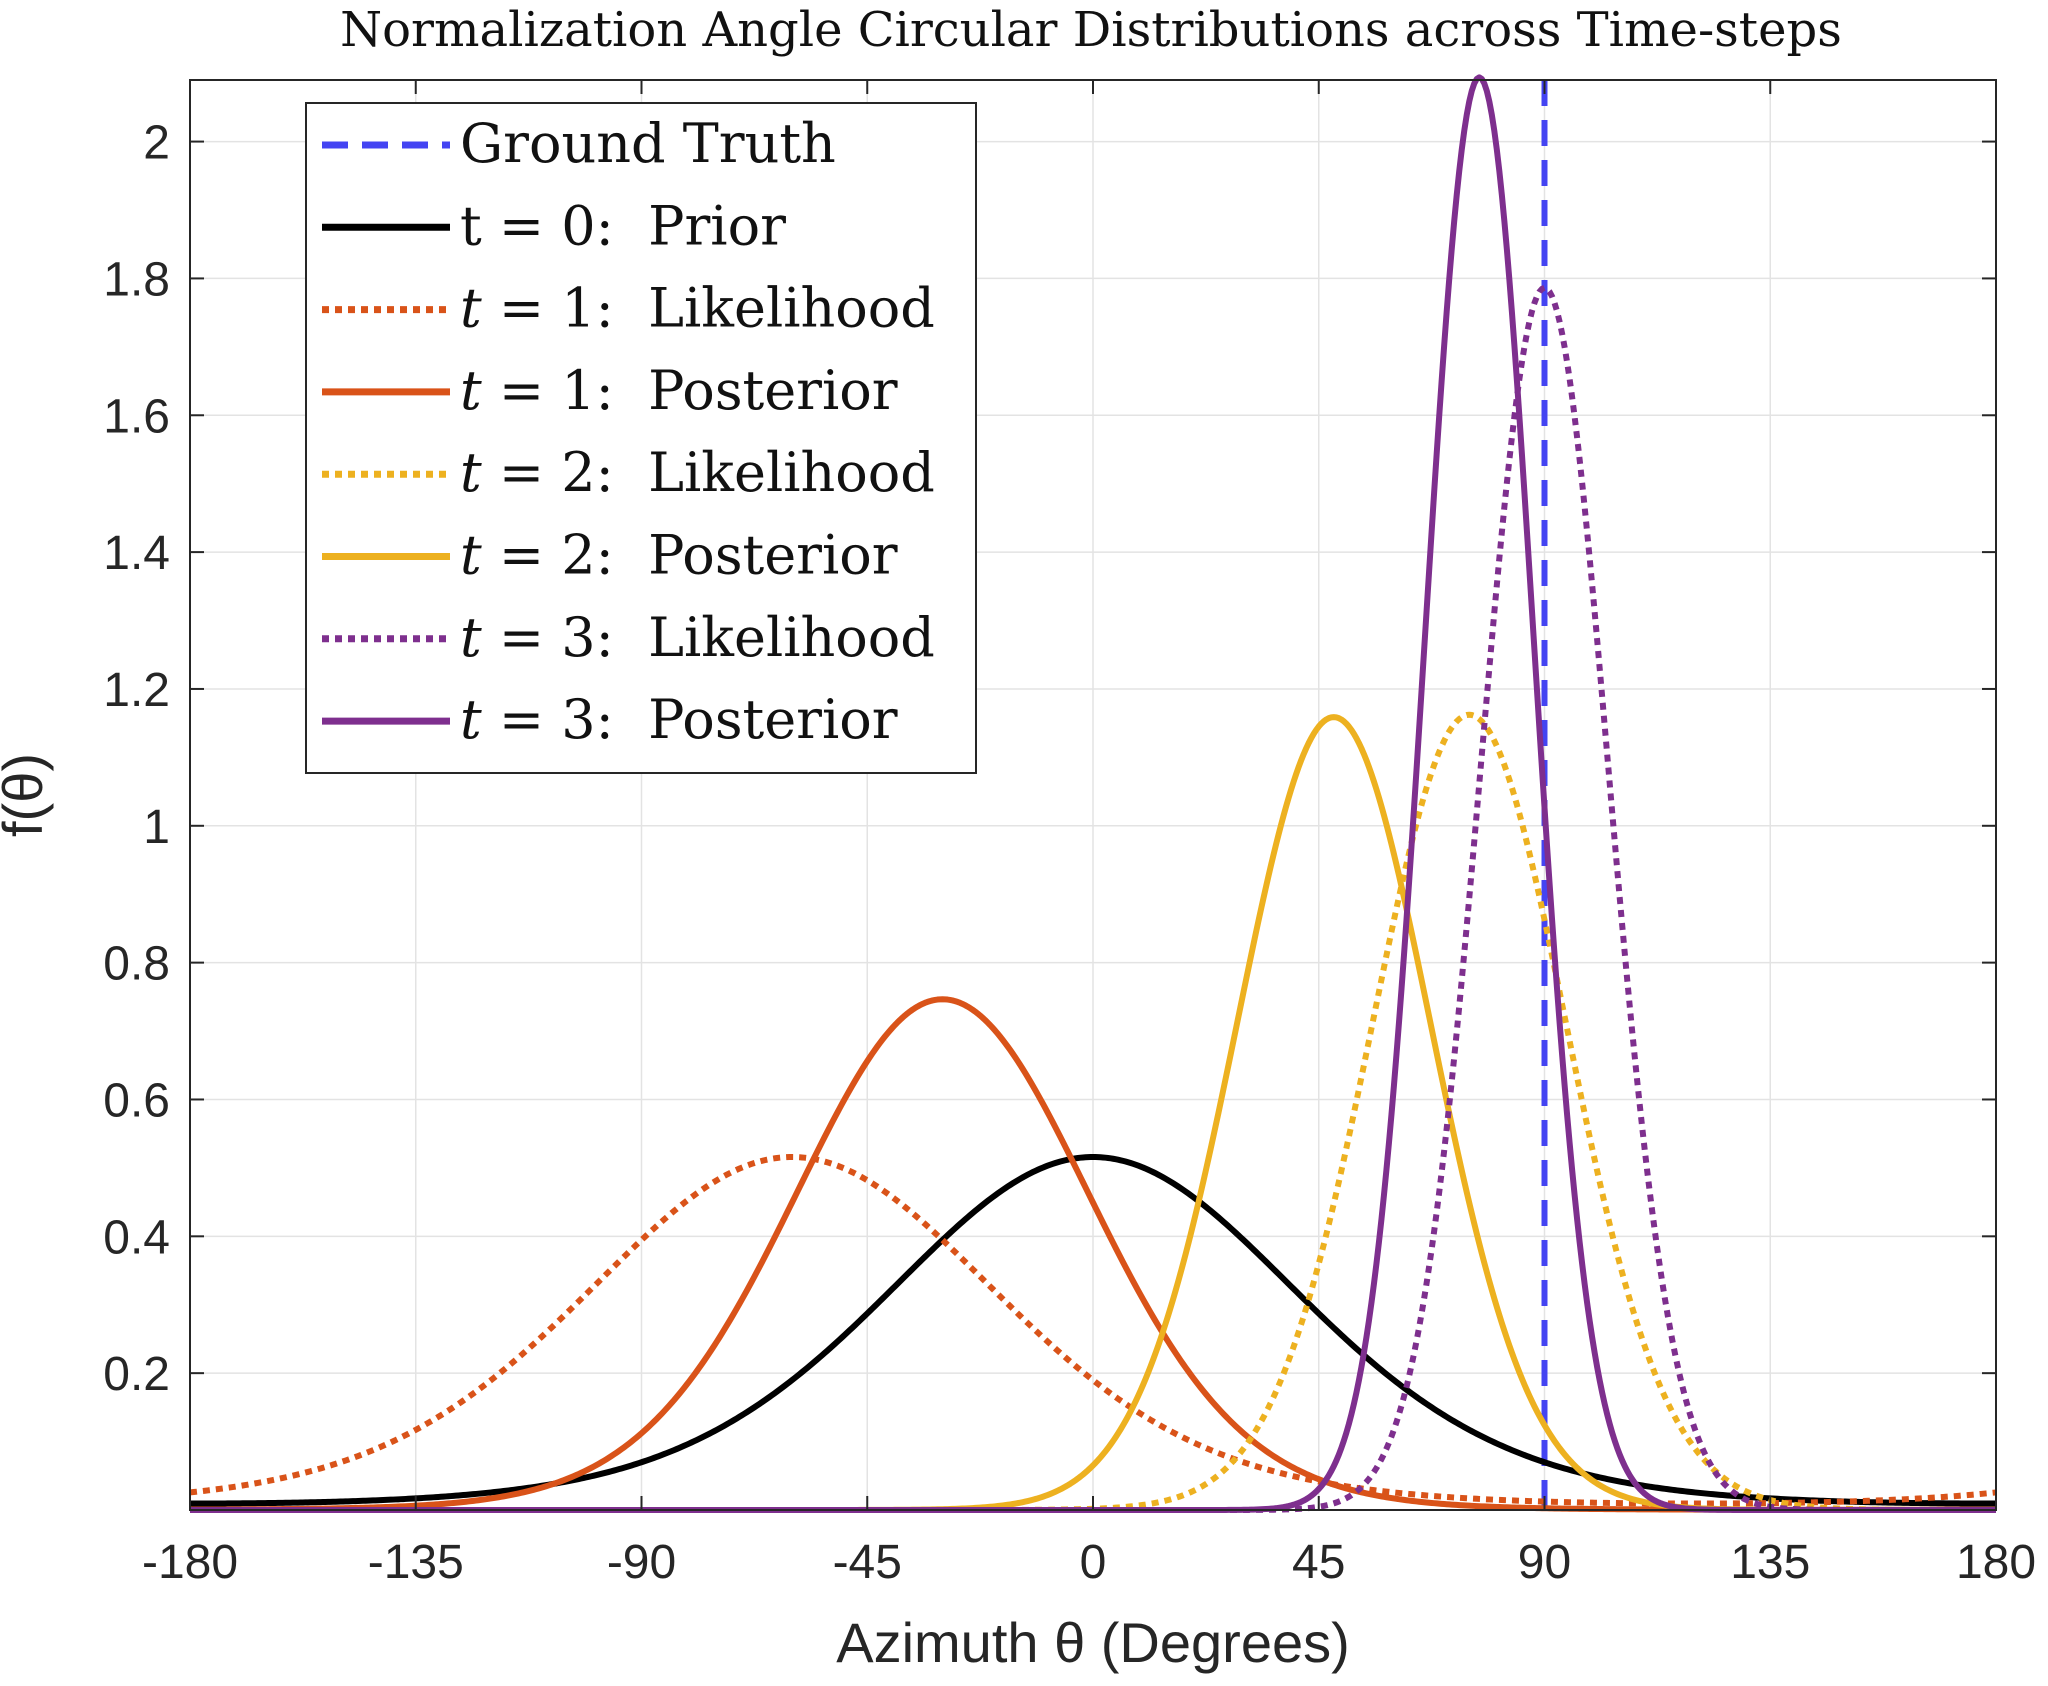 This screenshot has width=2048, height=1686. I want to click on legend-label-t-1-likelihood: t = 1: Likelihood, so click(697, 308).